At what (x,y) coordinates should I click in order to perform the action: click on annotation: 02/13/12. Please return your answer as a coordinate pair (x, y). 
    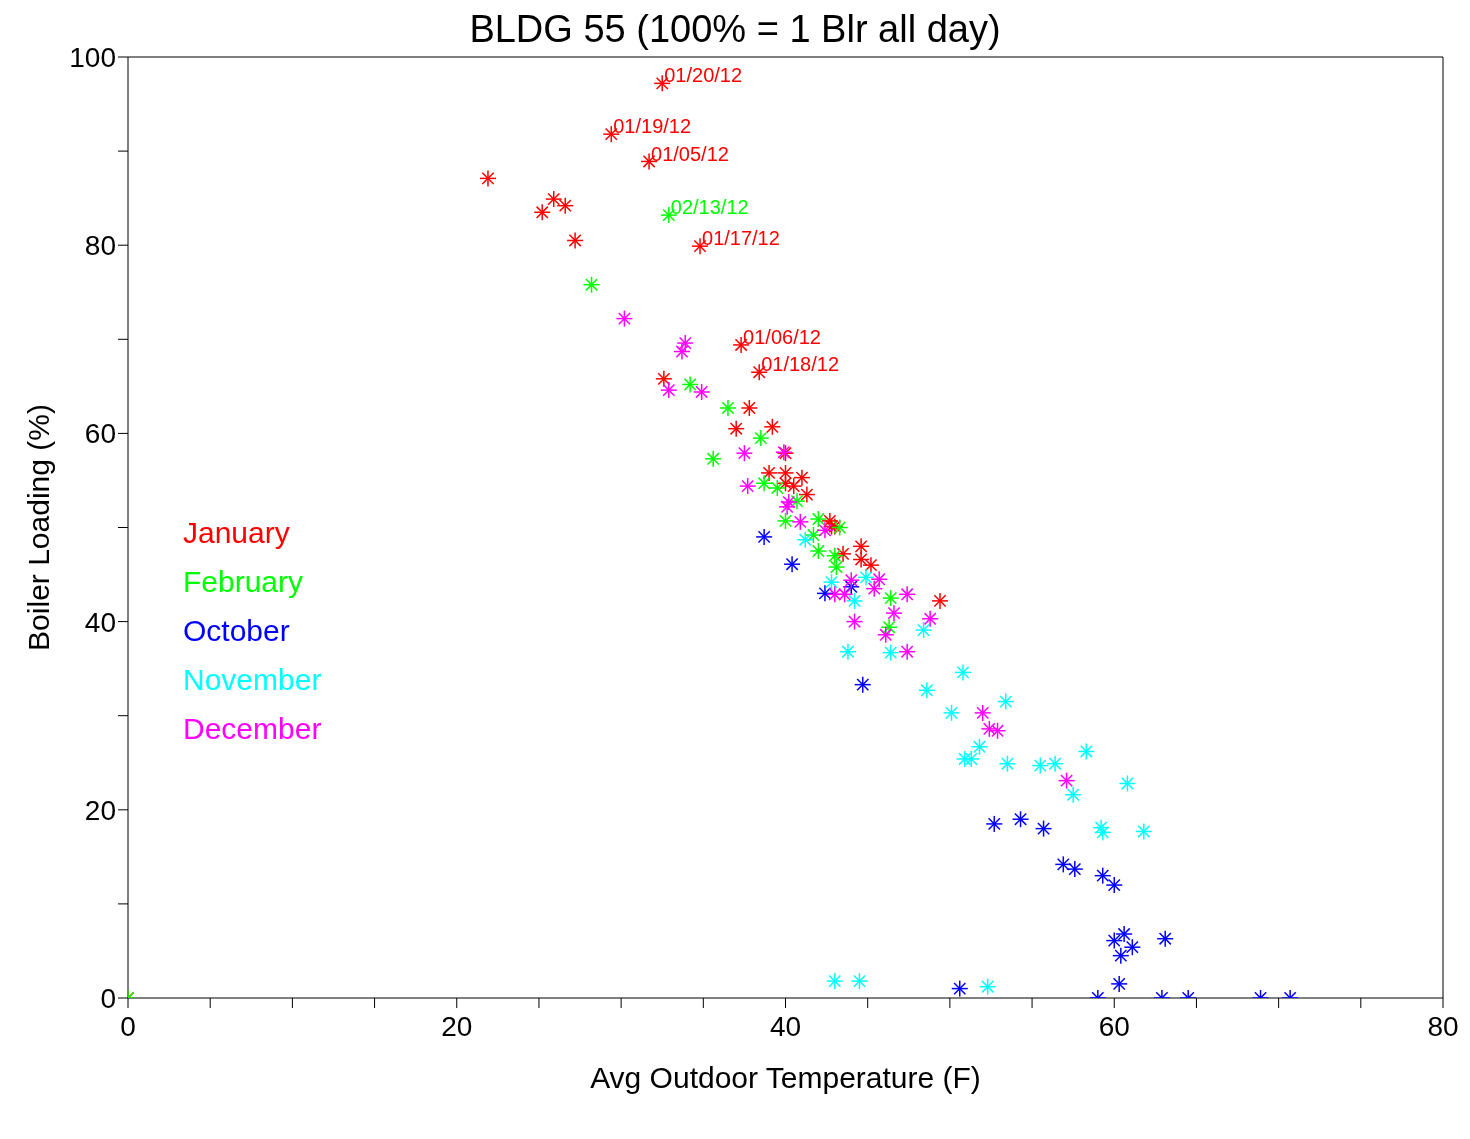
    Looking at the image, I should click on (709, 207).